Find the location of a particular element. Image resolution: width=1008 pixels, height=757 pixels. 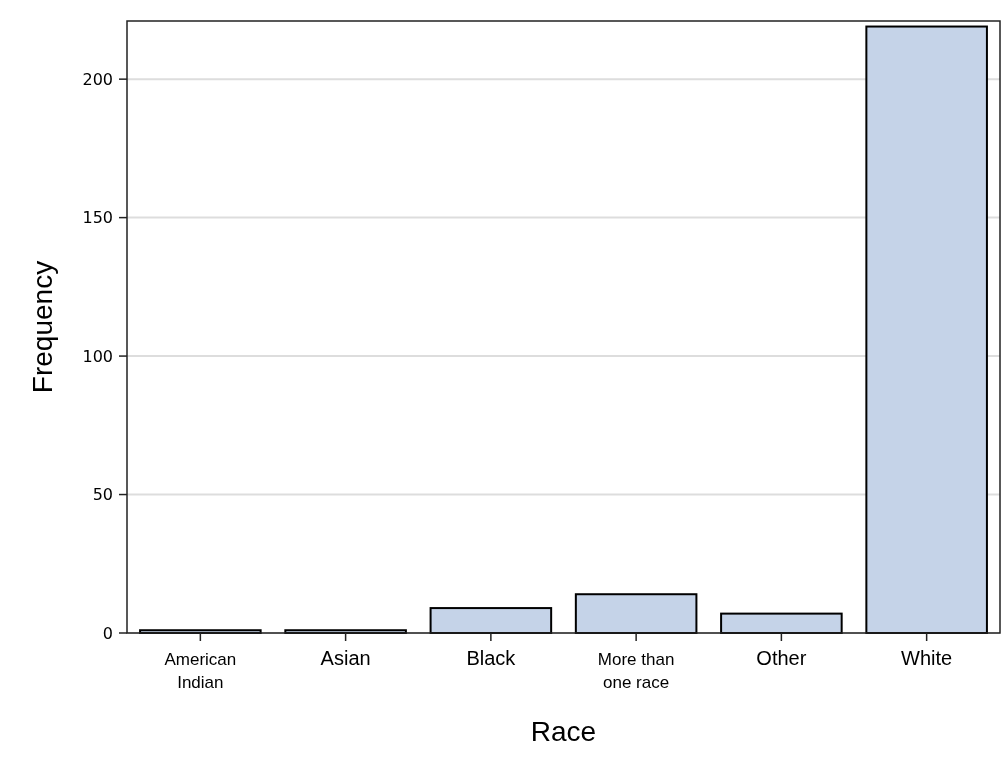

x-tick-label: American Indian is located at coordinates (200, 671).